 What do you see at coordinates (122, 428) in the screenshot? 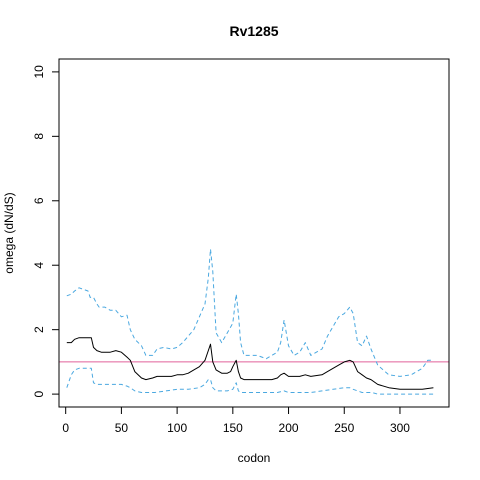
I see `x-tick-label: 50` at bounding box center [122, 428].